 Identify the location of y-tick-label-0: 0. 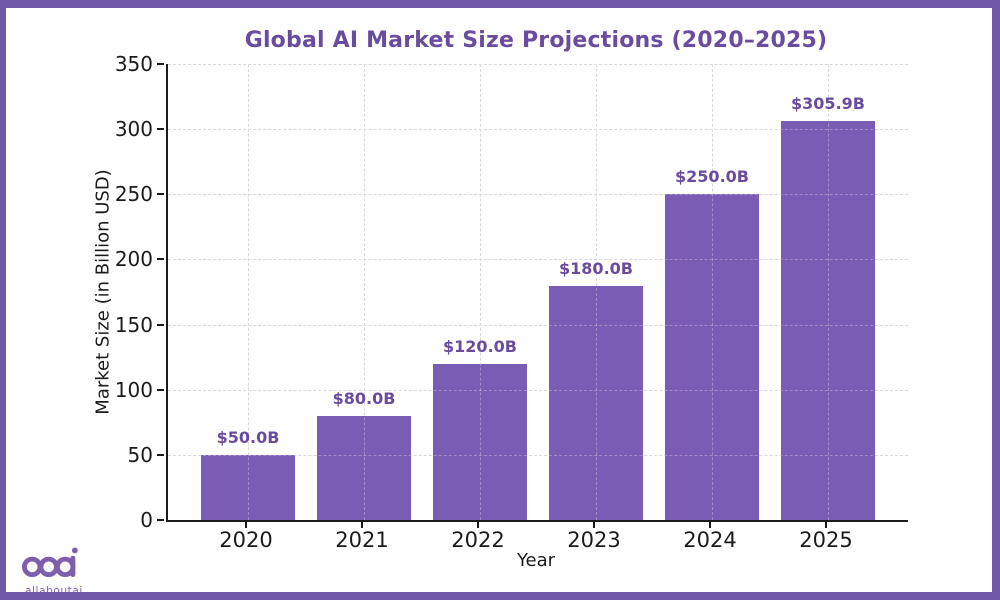
(146, 520).